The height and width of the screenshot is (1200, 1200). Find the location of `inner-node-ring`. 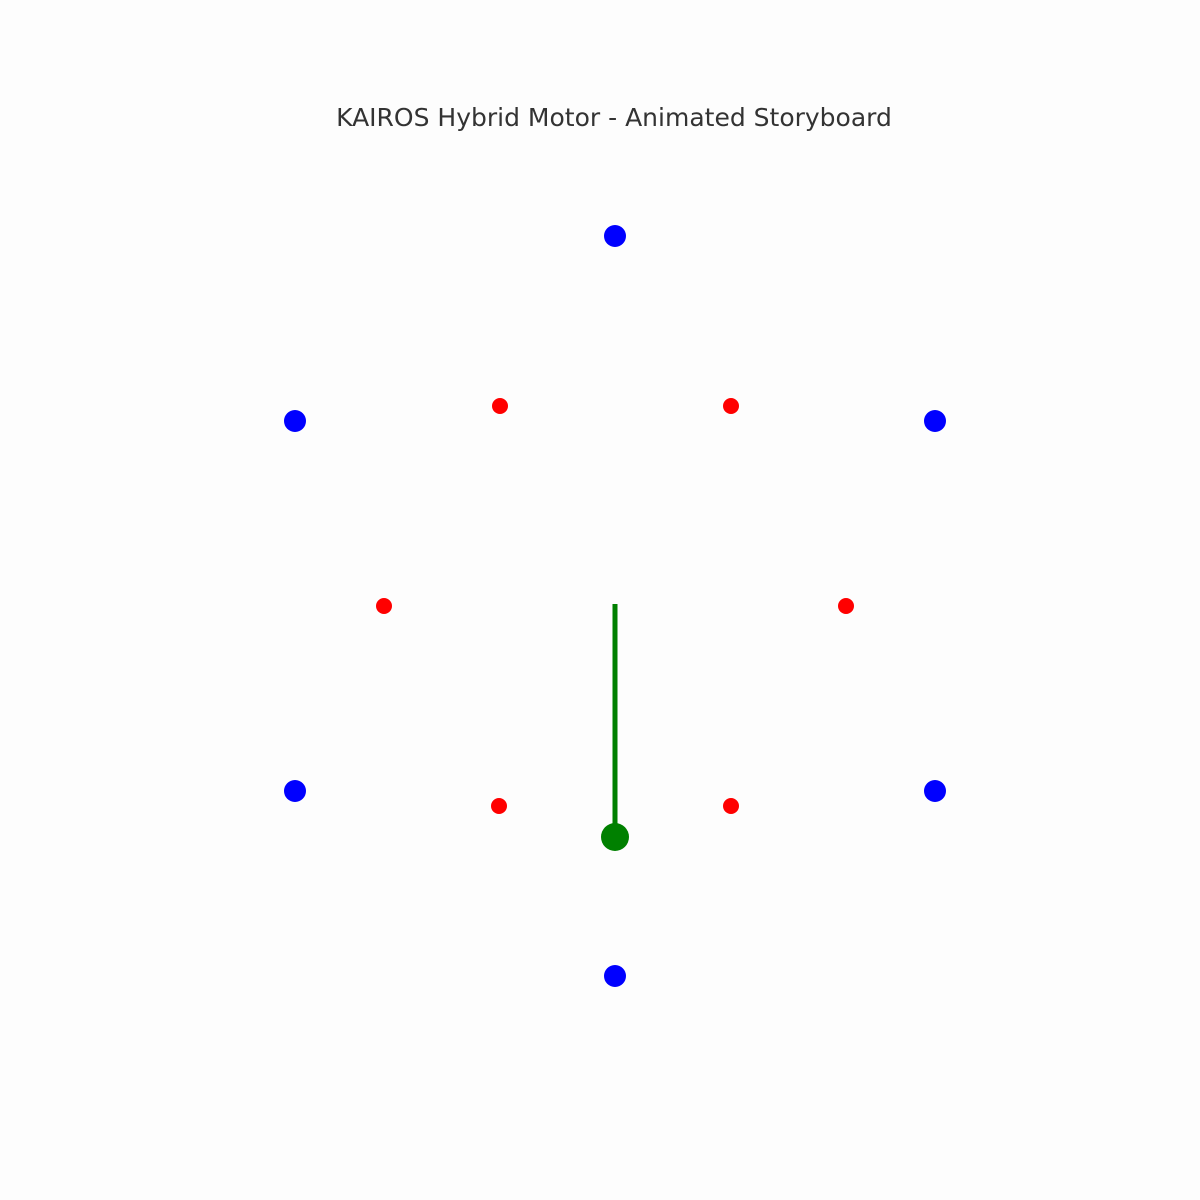

inner-node-ring is located at coordinates (615, 606).